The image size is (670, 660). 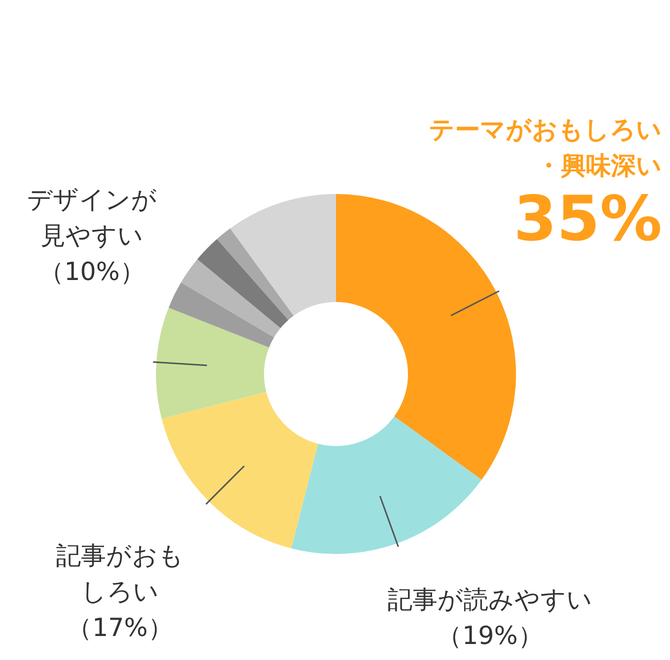 I want to click on data-label: （19%）, so click(x=490, y=636).